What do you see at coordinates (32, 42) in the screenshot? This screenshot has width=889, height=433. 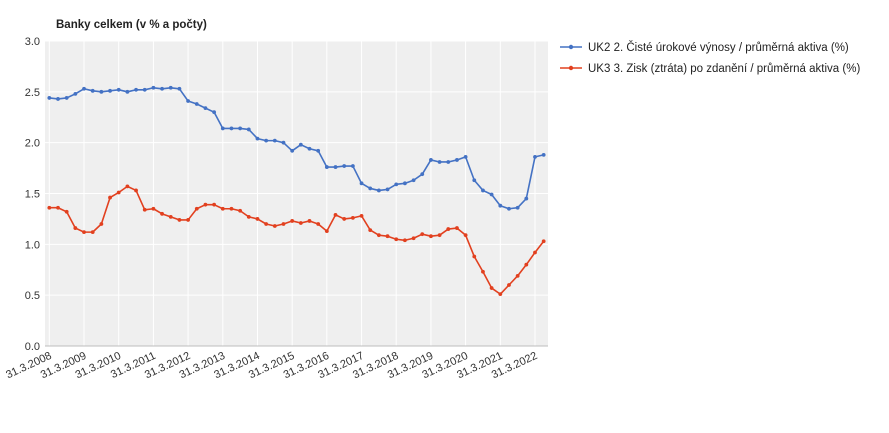 I see `y-tick-label: 3.0` at bounding box center [32, 42].